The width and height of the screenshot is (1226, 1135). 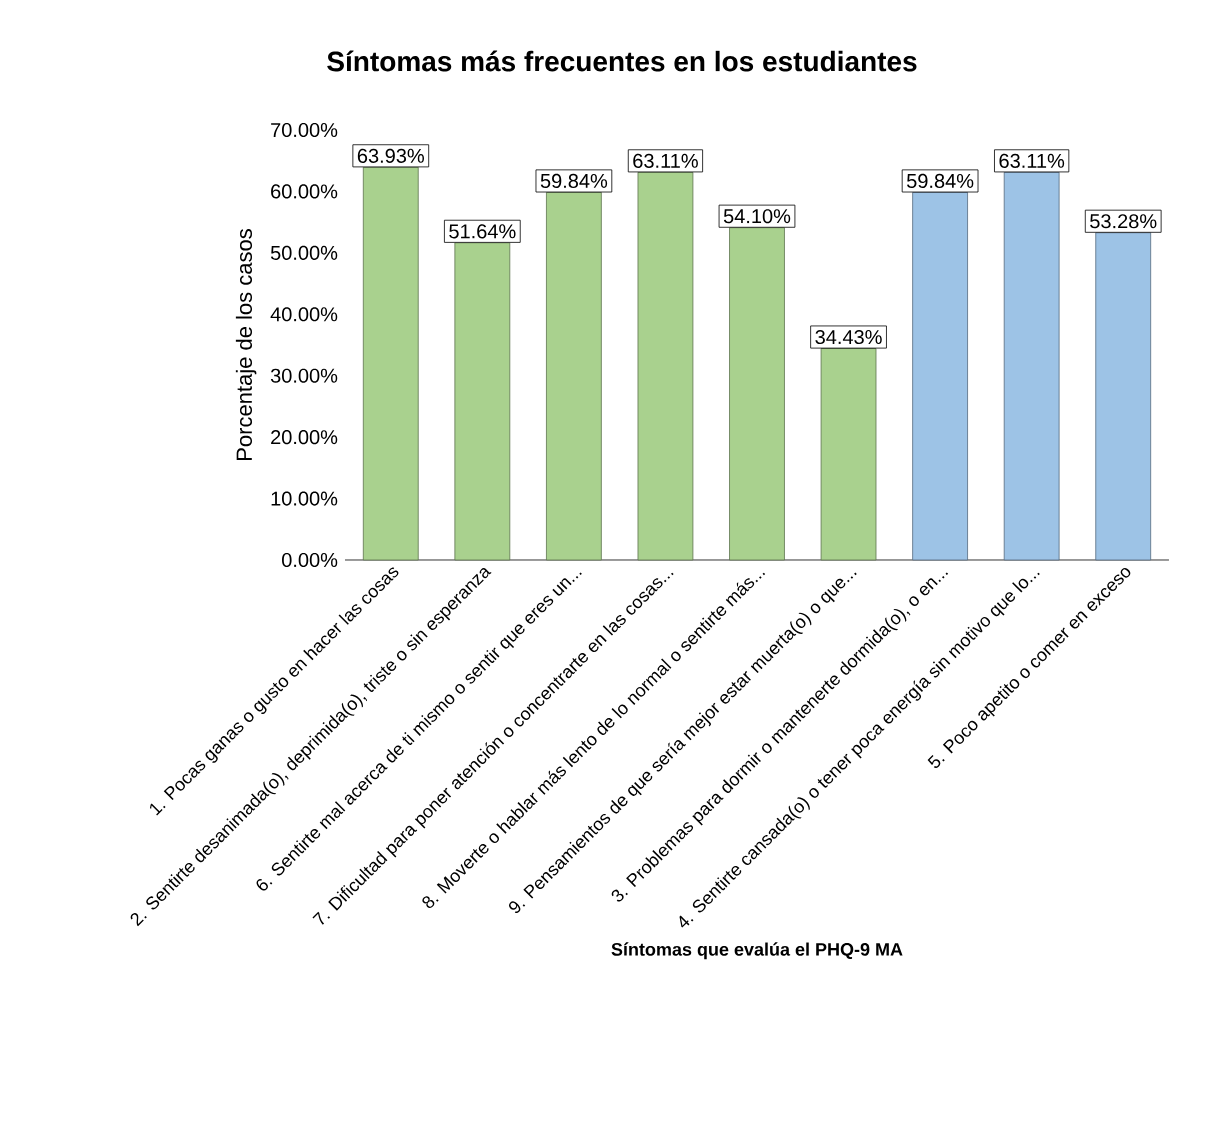 I want to click on y-tick-label: 30.00%, so click(x=304, y=375).